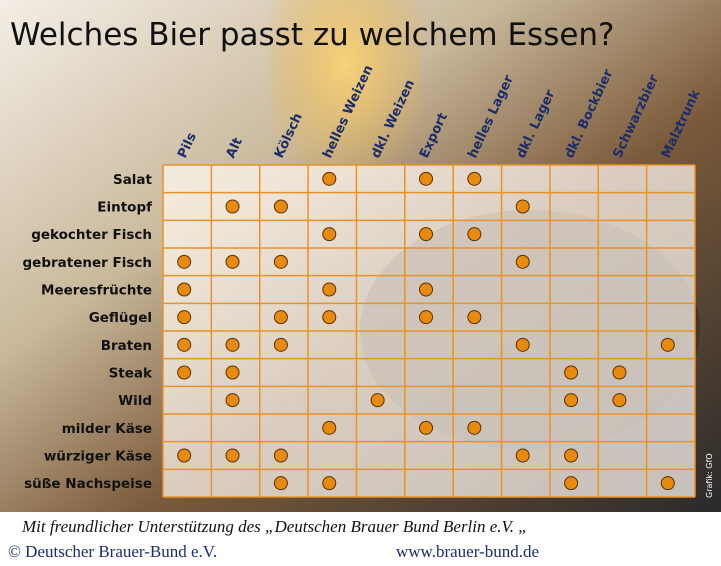 This screenshot has width=721, height=566. What do you see at coordinates (135, 401) in the screenshot?
I see `row-label: Wild` at bounding box center [135, 401].